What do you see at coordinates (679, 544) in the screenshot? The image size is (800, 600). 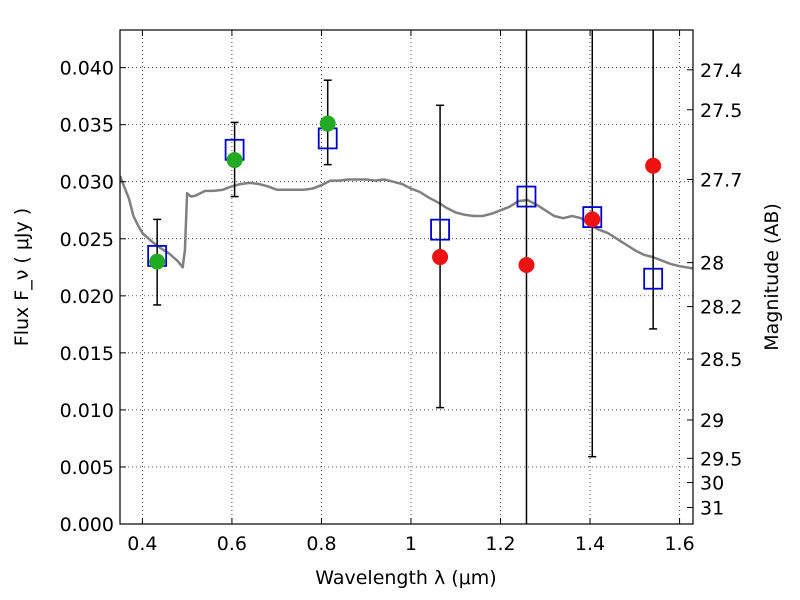 I see `x-tick-label: 1.6` at bounding box center [679, 544].